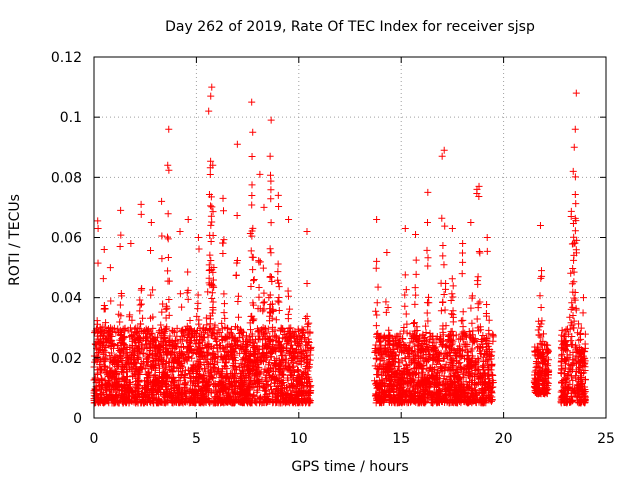 This screenshot has height=480, width=640. I want to click on y-axis-title: ROTI / TECUs, so click(15, 240).